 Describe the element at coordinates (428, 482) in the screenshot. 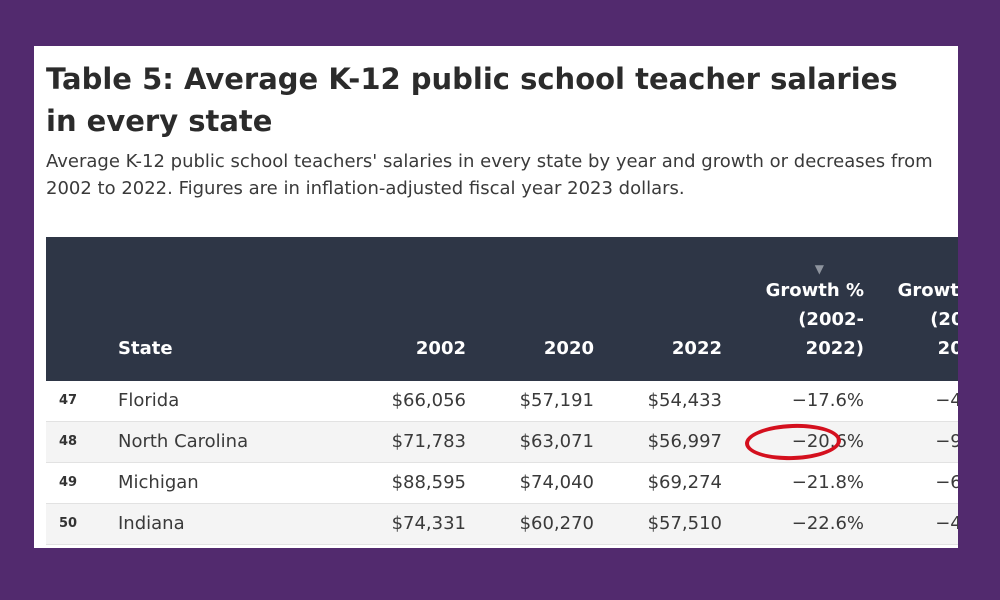

I see `row-2002: $88,595` at that location.